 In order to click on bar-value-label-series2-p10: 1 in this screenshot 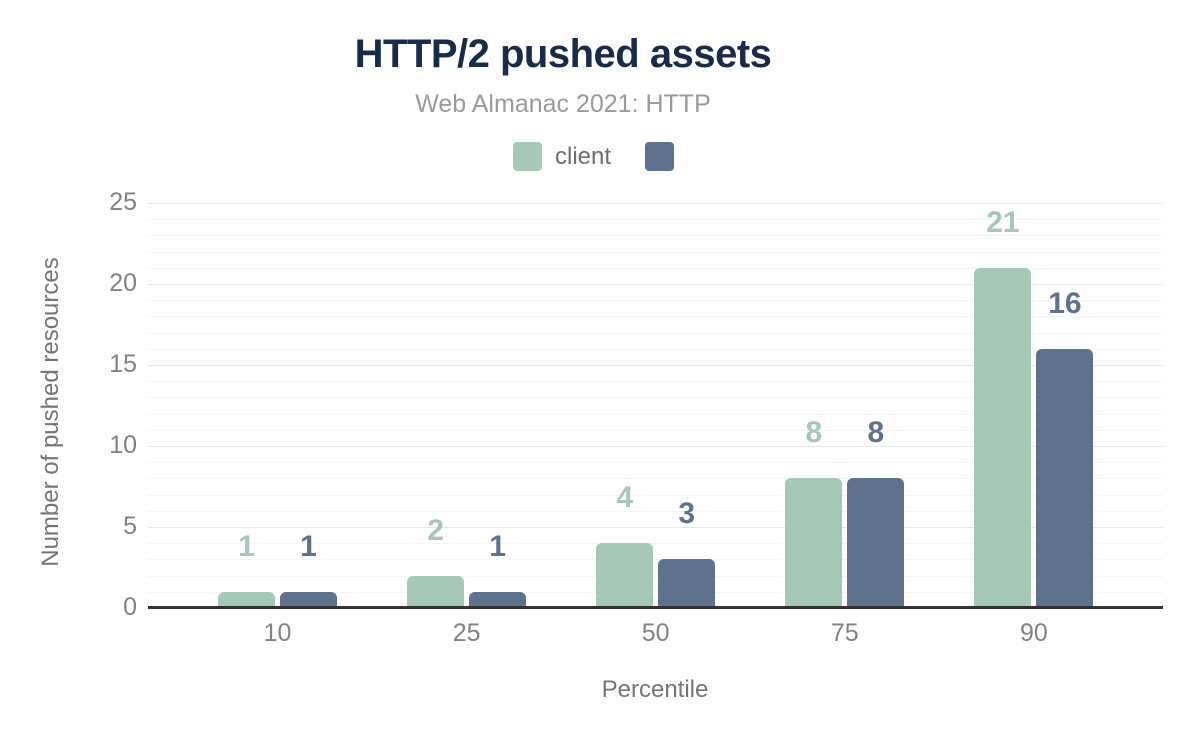, I will do `click(308, 546)`.